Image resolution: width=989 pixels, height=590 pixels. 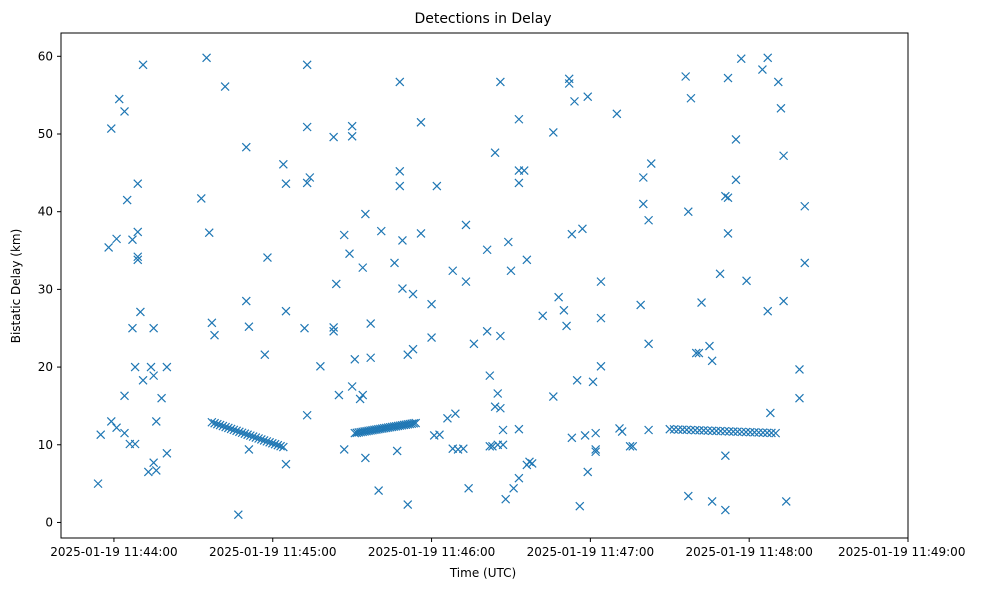 What do you see at coordinates (901, 552) in the screenshot?
I see `x-tick-label: 2025-01-19 11:49:00` at bounding box center [901, 552].